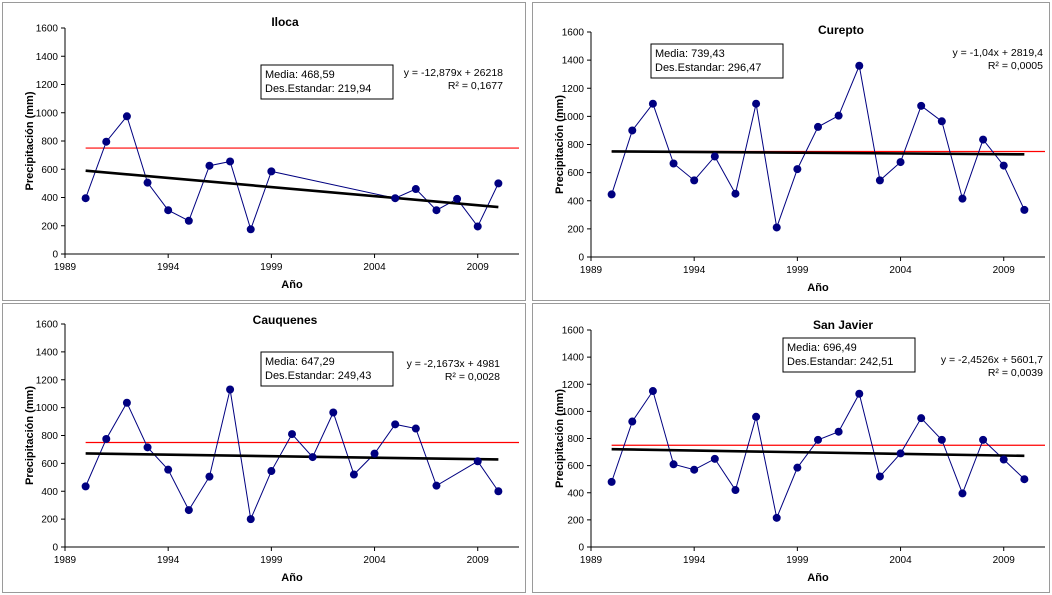 This screenshot has height=595, width=1052. I want to click on chart-title: San Javier, so click(843, 325).